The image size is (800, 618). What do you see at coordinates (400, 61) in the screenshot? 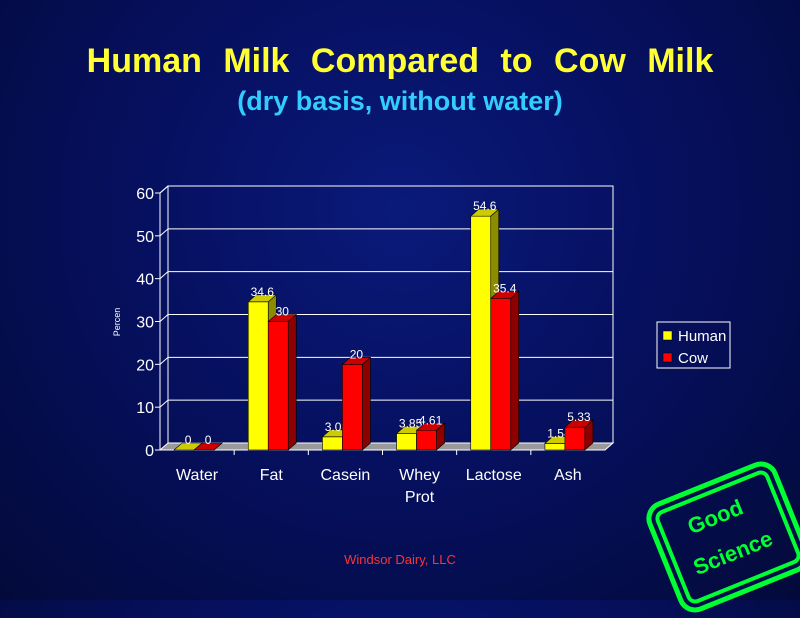
I see `slide-title: Human Milk Compared to Cow Milk` at bounding box center [400, 61].